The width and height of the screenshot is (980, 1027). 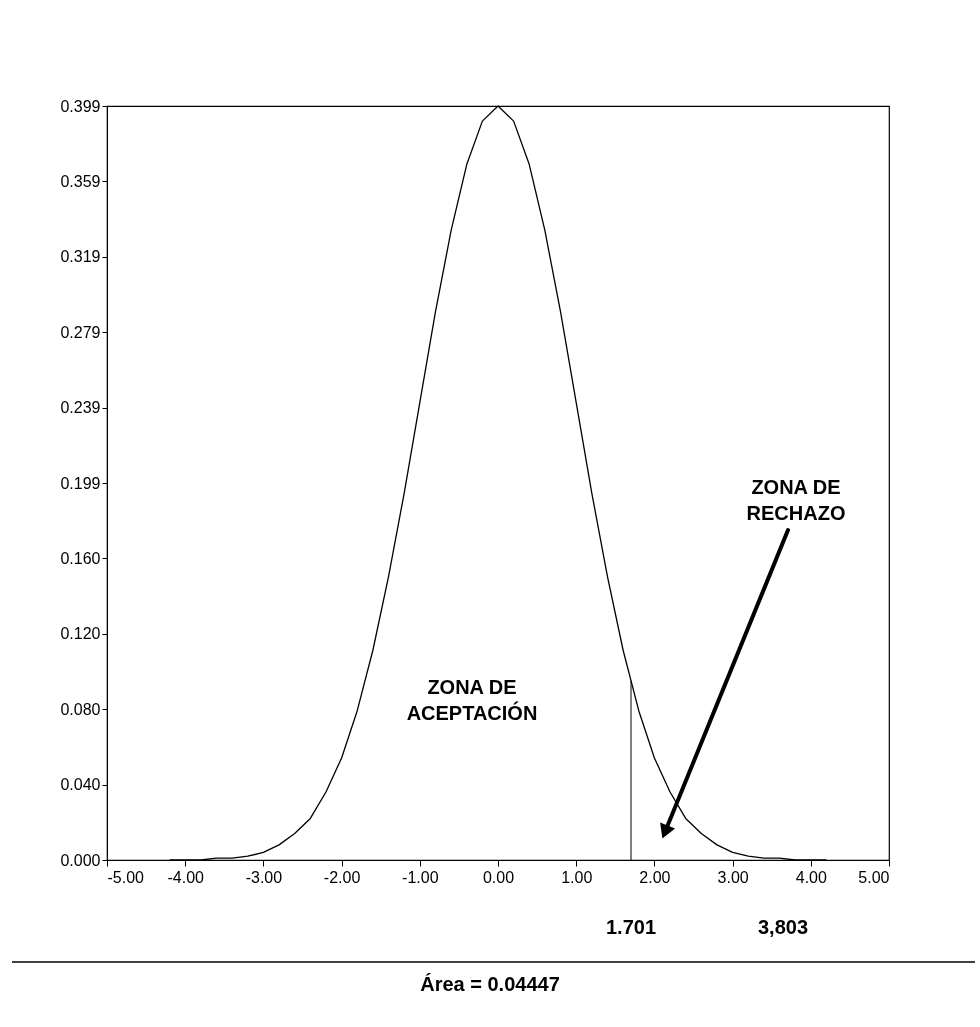 I want to click on y-tick-label: 0.199, so click(x=80, y=483).